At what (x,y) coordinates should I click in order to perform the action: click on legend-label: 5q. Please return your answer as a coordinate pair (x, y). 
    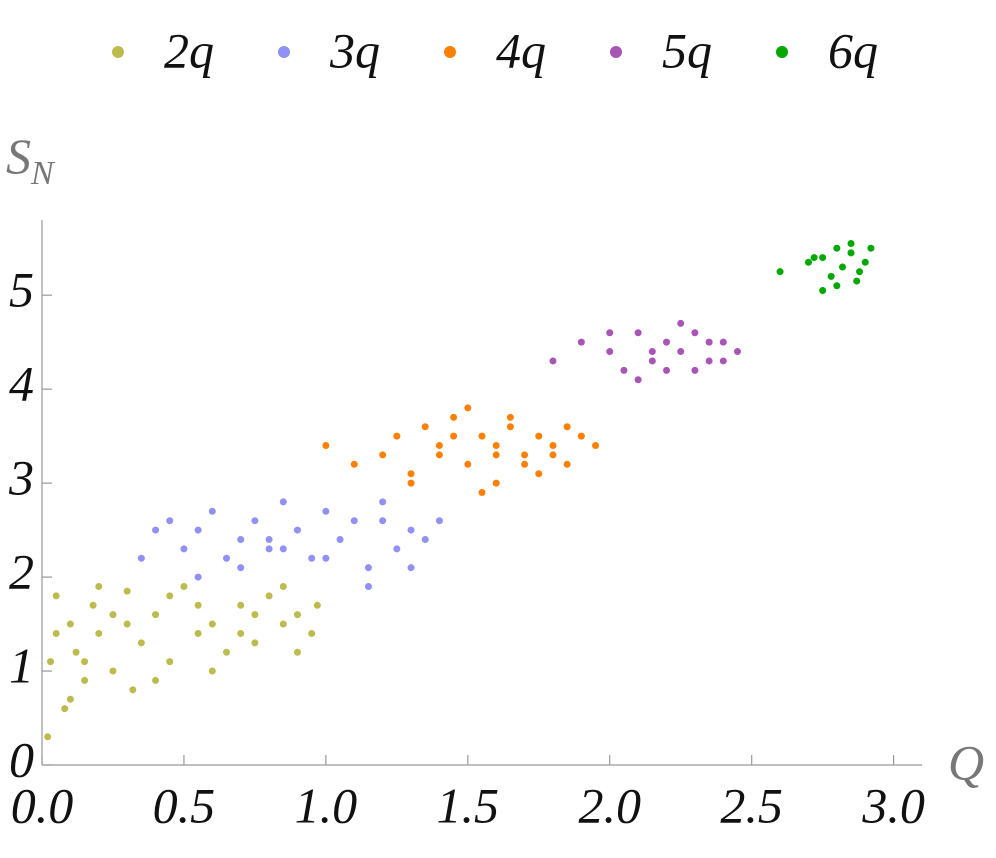
    Looking at the image, I should click on (687, 50).